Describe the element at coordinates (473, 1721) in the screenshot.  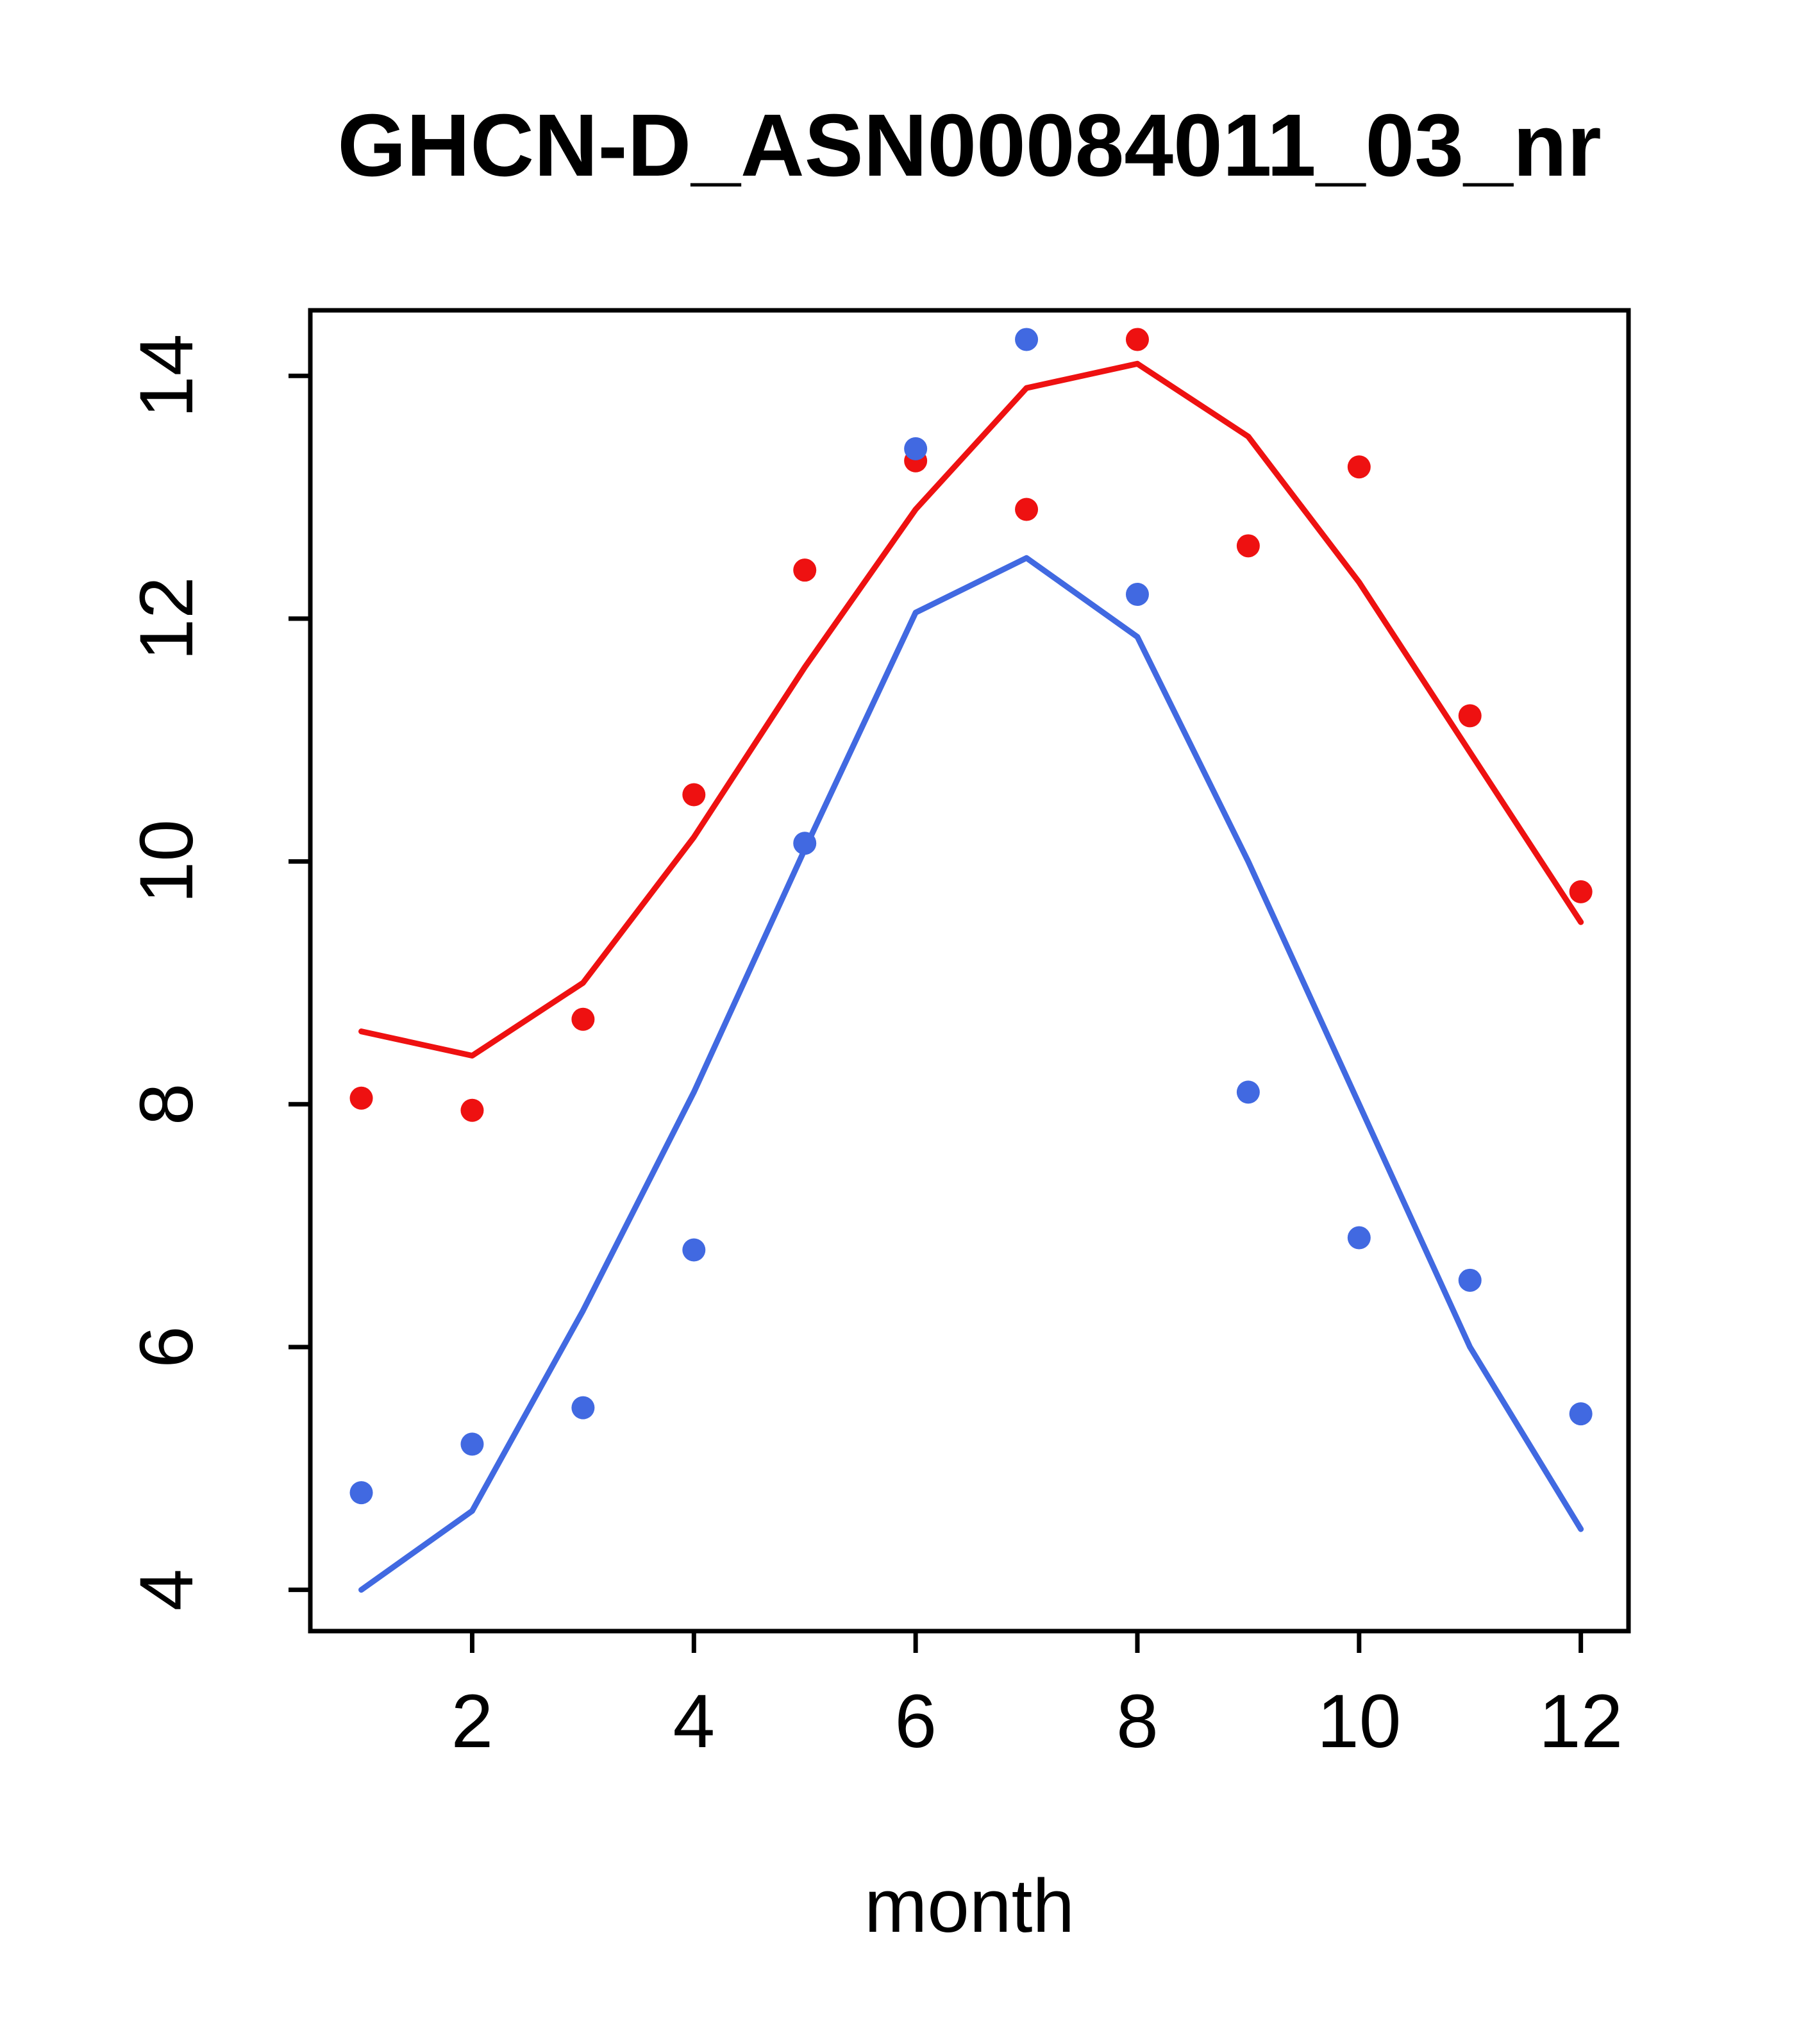
I see `x-tick-label: 2` at that location.